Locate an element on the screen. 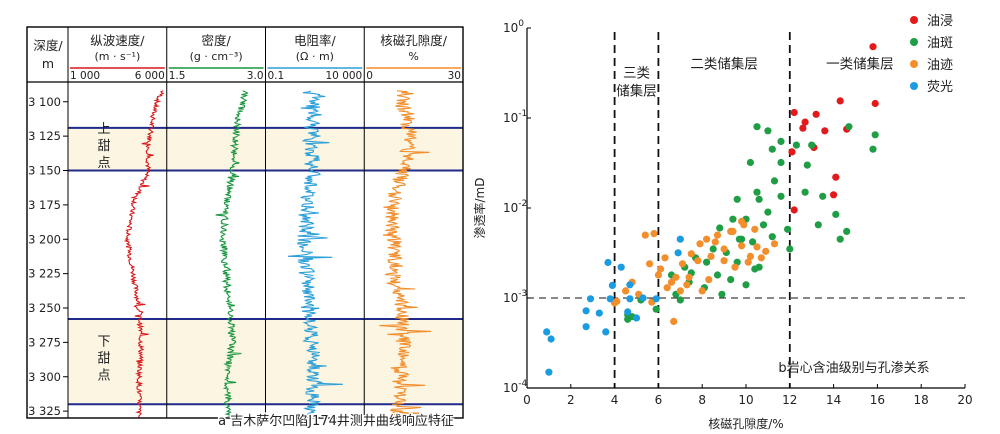 Image resolution: width=1000 pixels, height=434 pixels. depth-header-label: 深度/ is located at coordinates (48, 45).